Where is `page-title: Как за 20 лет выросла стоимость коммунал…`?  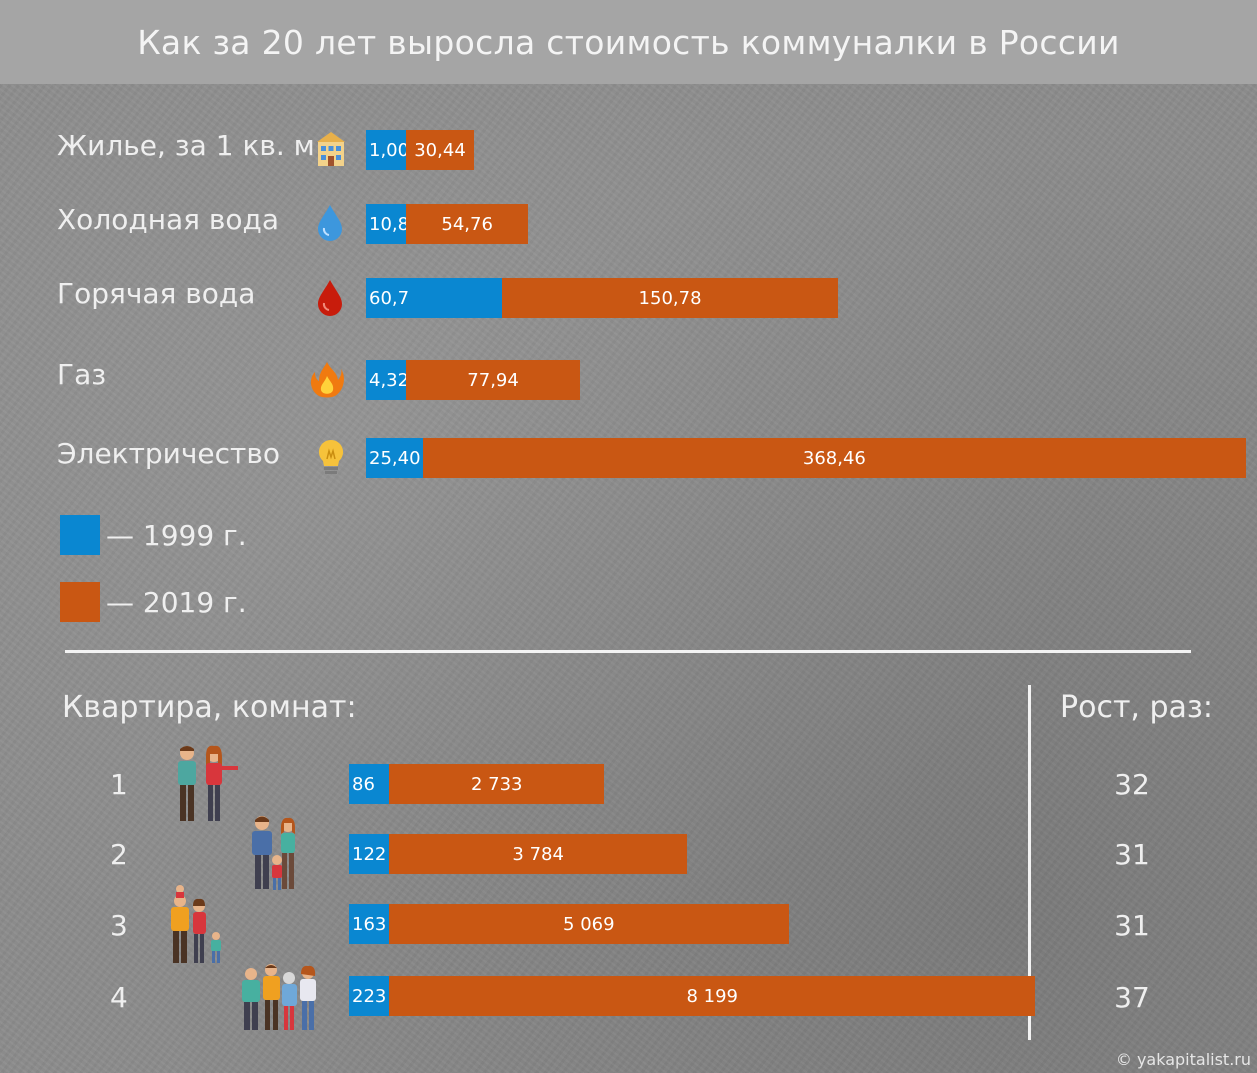
page-title: Как за 20 лет выросла стоимость коммунал… is located at coordinates (628, 42).